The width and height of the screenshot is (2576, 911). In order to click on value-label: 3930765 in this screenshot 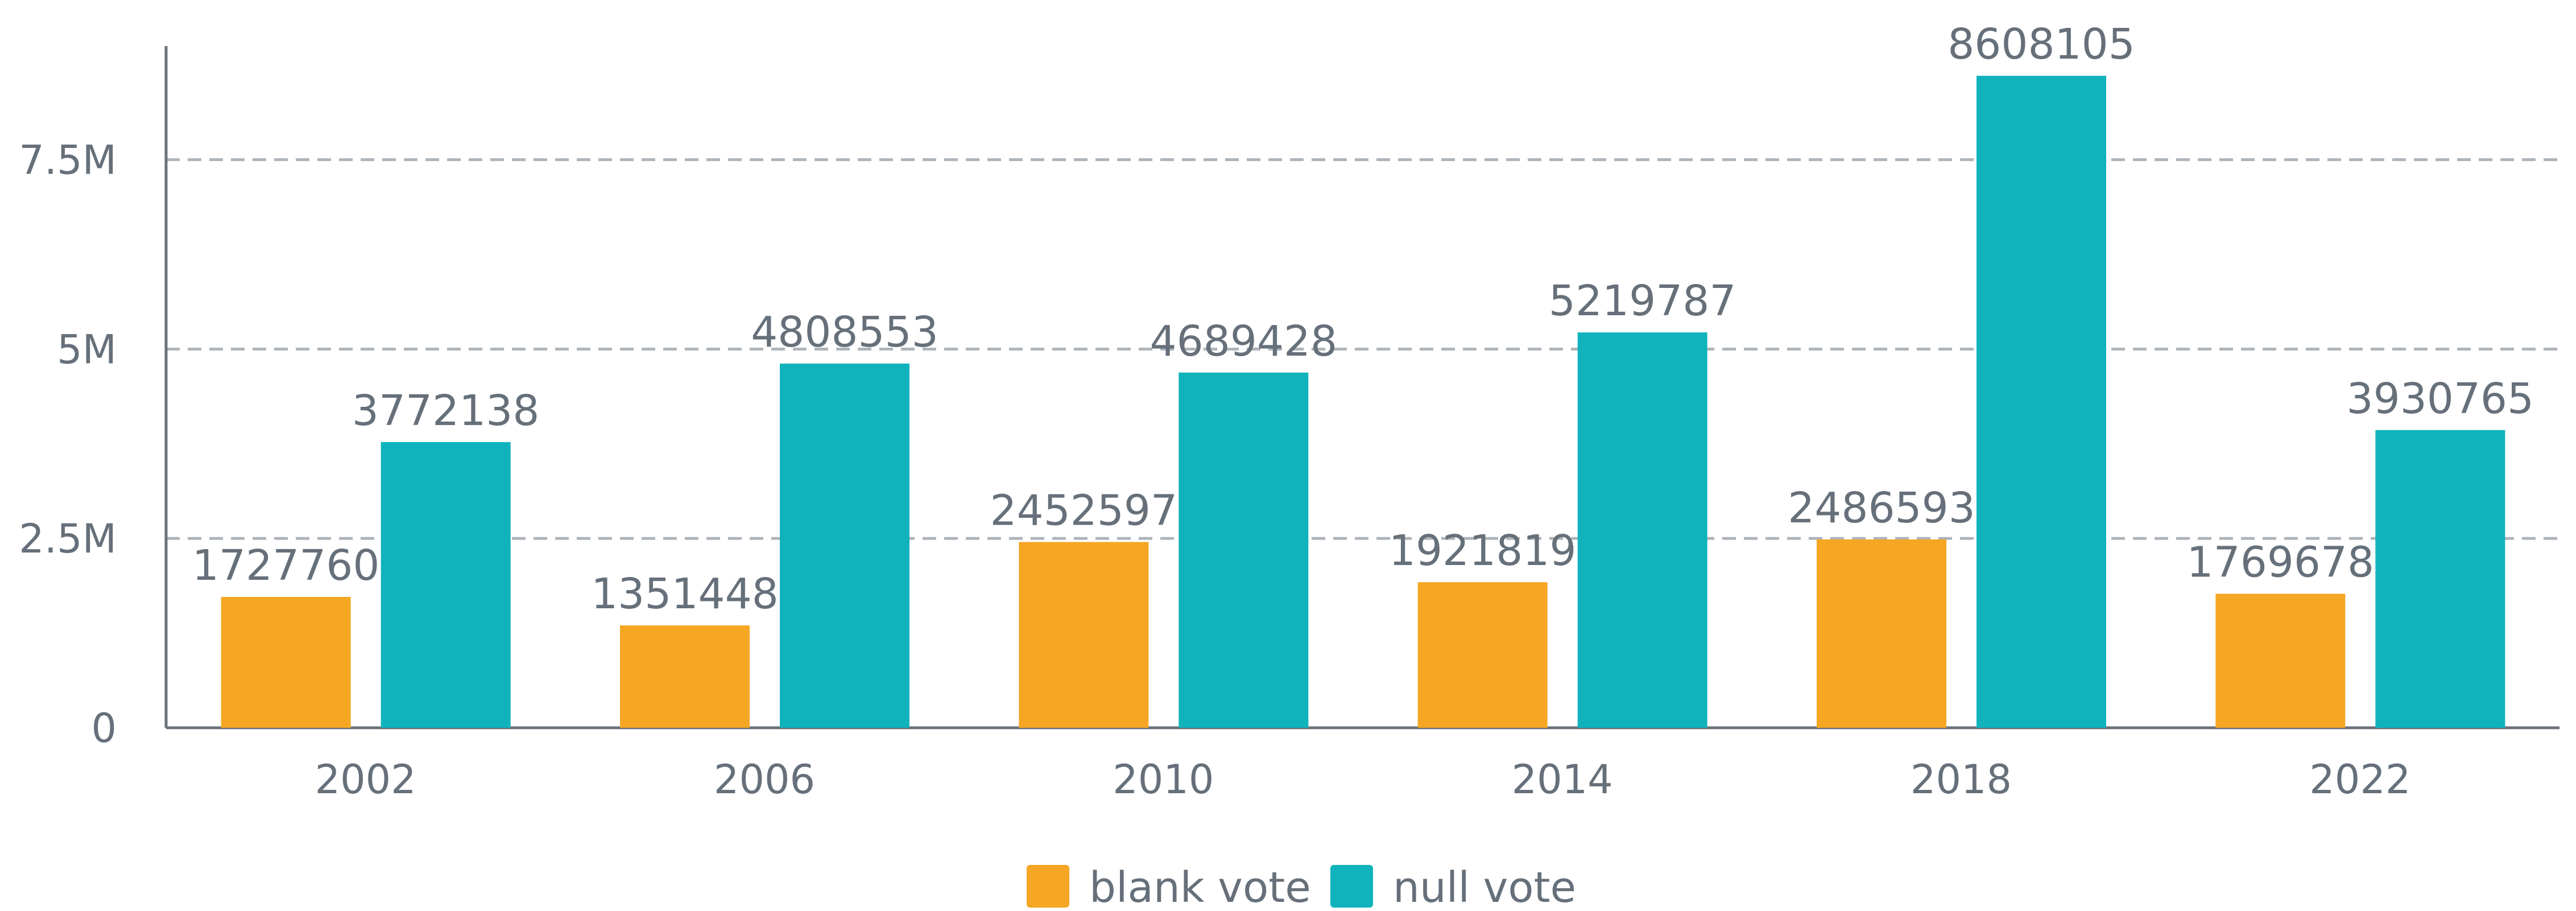, I will do `click(2441, 399)`.